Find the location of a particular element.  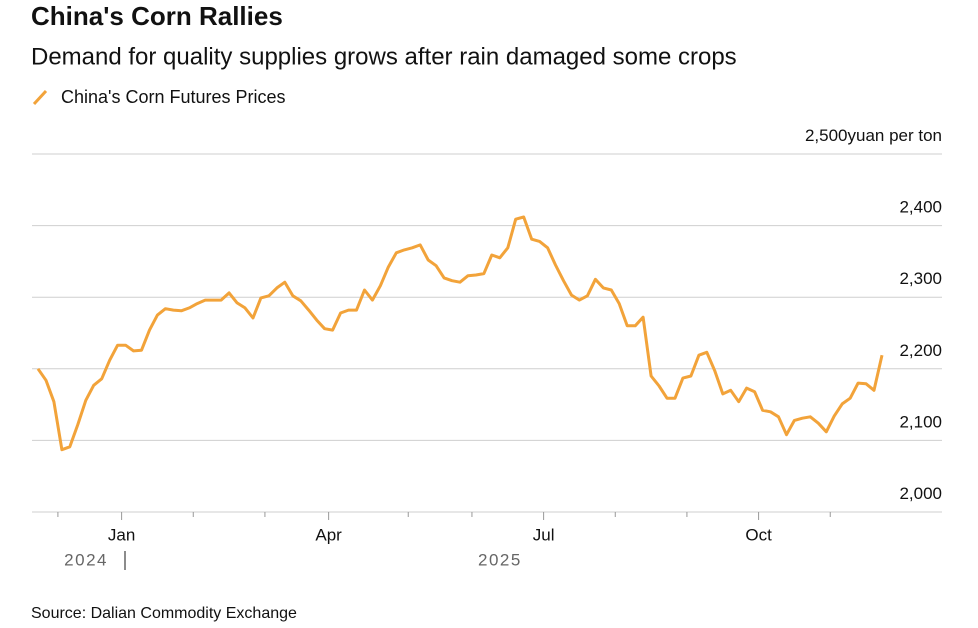

y-tick-label: 2,000 is located at coordinates (920, 493).